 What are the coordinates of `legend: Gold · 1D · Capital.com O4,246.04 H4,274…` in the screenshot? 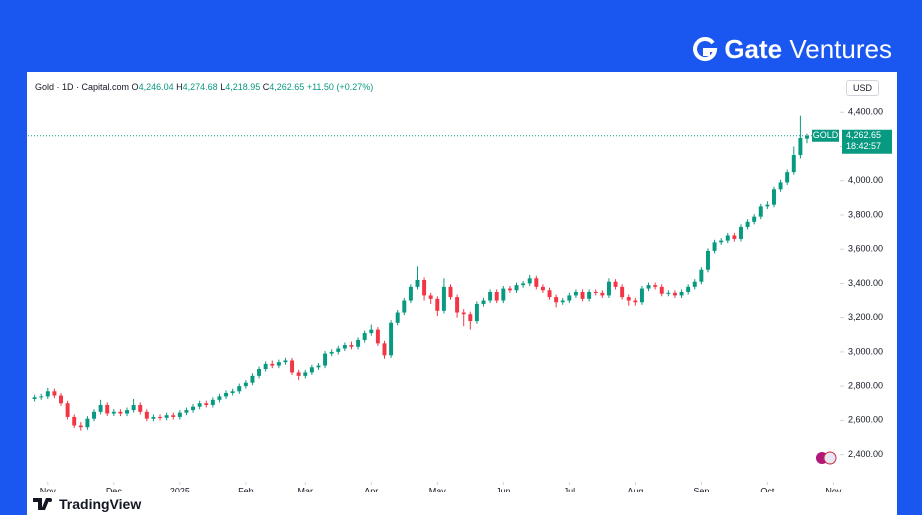 It's located at (204, 87).